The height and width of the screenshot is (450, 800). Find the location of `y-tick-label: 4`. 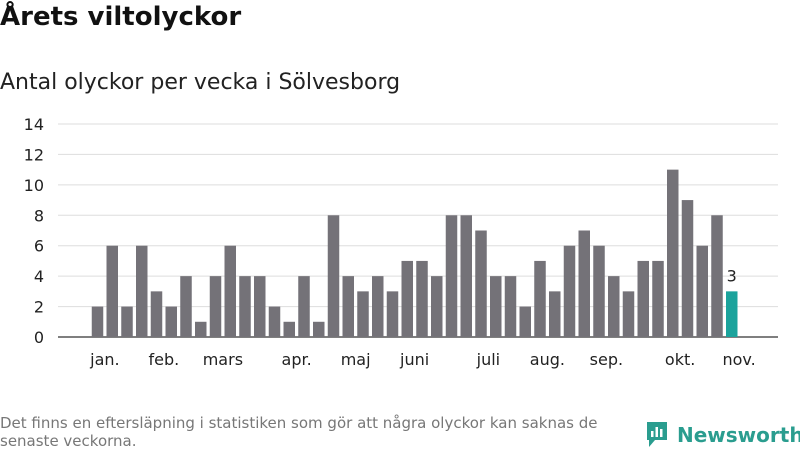

y-tick-label: 4 is located at coordinates (39, 276).